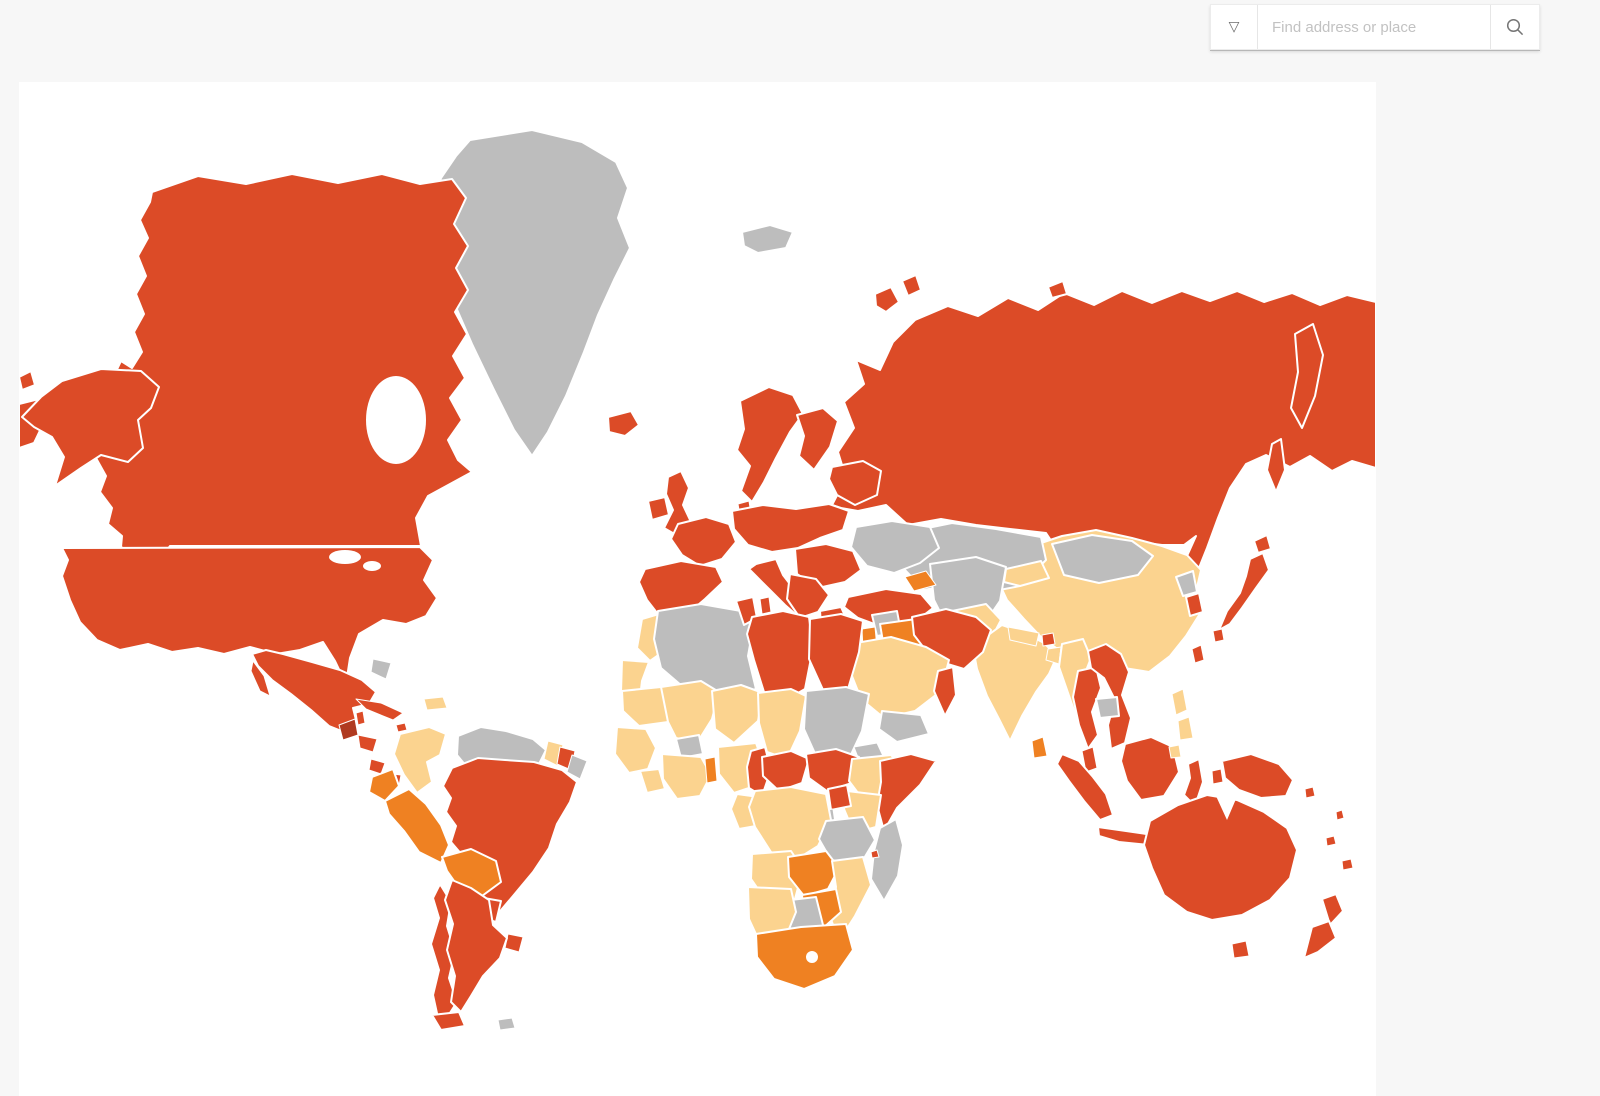  I want to click on region-uganda, so click(839, 797).